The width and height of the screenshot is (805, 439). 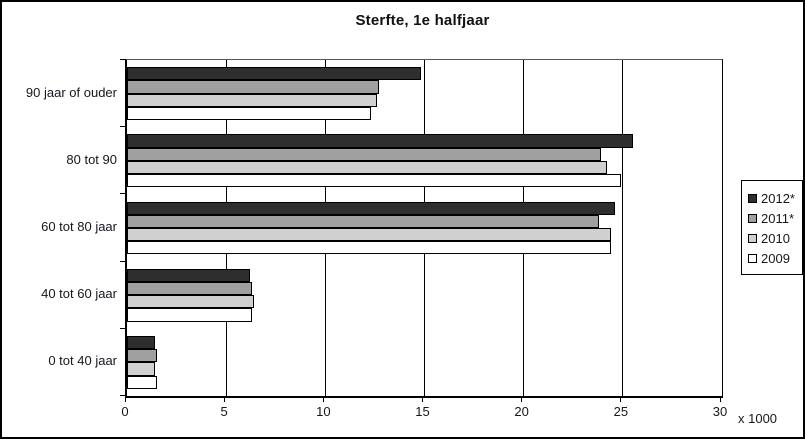 I want to click on bar-2012-cat3, so click(x=188, y=275).